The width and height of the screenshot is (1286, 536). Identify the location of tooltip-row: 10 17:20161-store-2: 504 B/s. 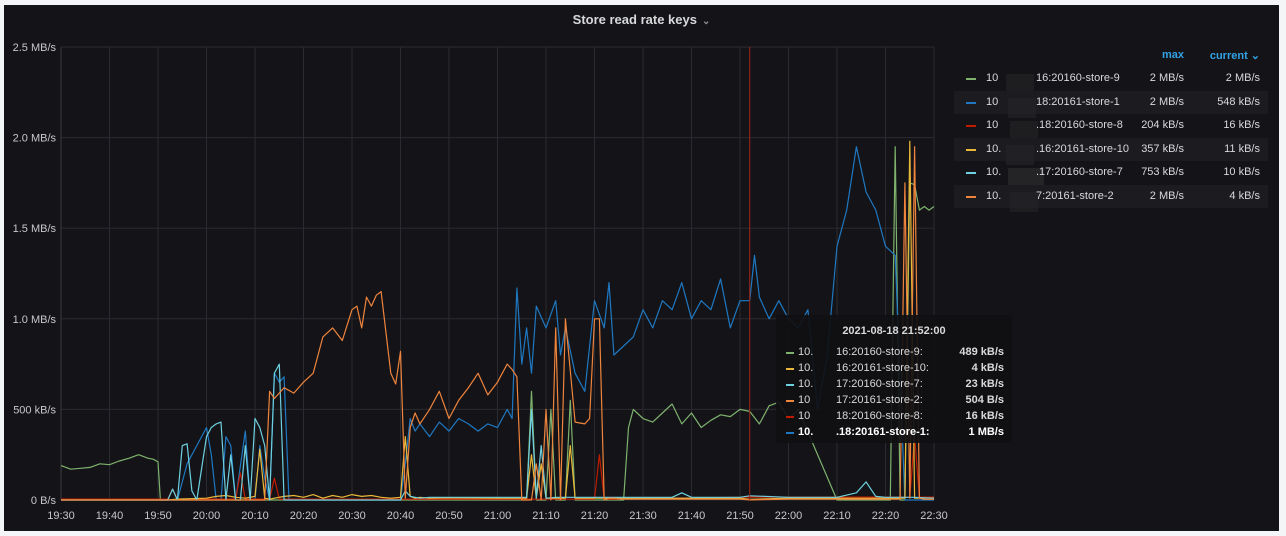
(897, 401).